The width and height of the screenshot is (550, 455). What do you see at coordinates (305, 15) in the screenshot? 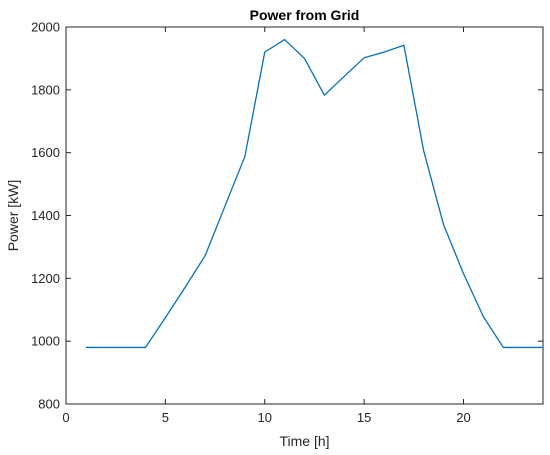
I see `chart-title: Power from Grid` at bounding box center [305, 15].